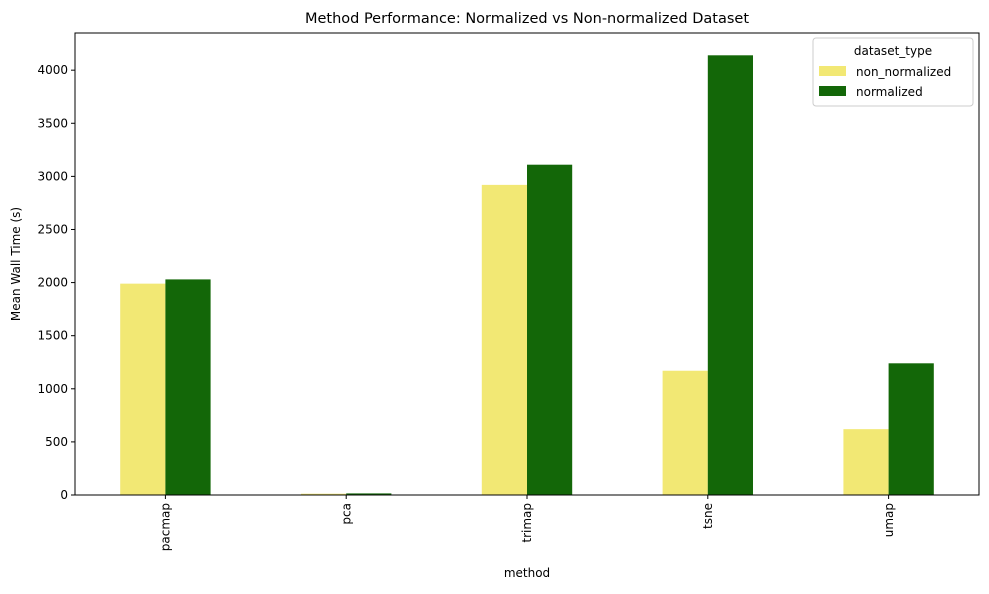  Describe the element at coordinates (52, 229) in the screenshot. I see `y-tick-label: 2500` at that location.